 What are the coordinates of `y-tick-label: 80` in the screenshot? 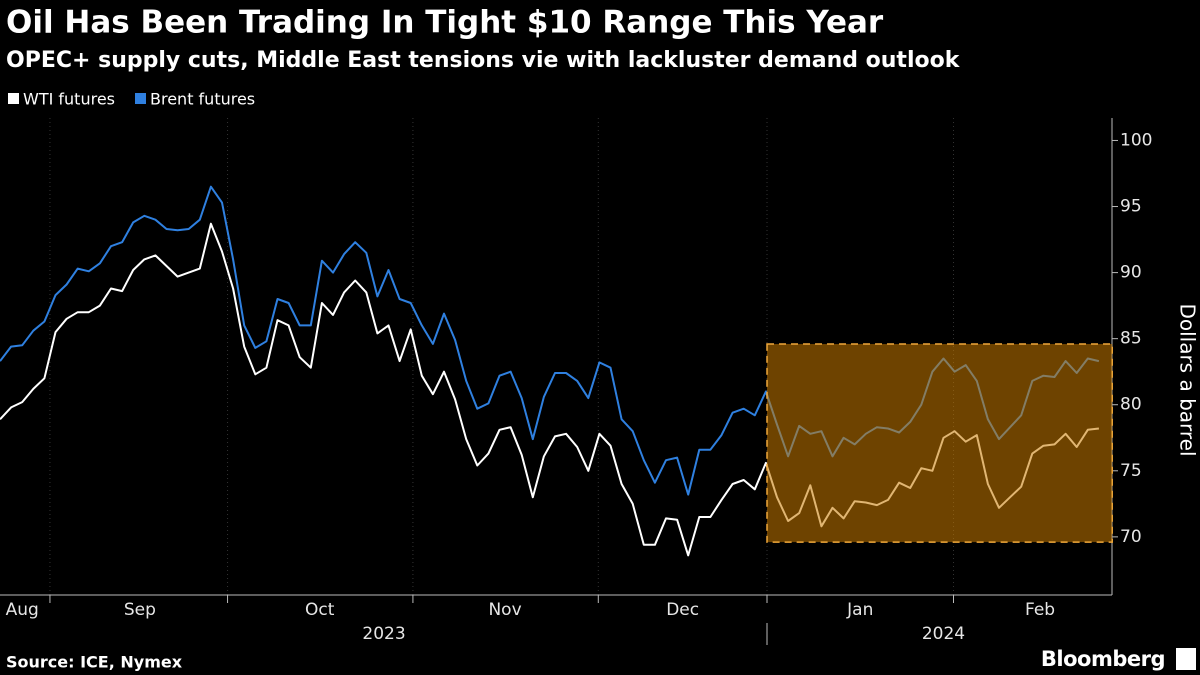 It's located at (1131, 405).